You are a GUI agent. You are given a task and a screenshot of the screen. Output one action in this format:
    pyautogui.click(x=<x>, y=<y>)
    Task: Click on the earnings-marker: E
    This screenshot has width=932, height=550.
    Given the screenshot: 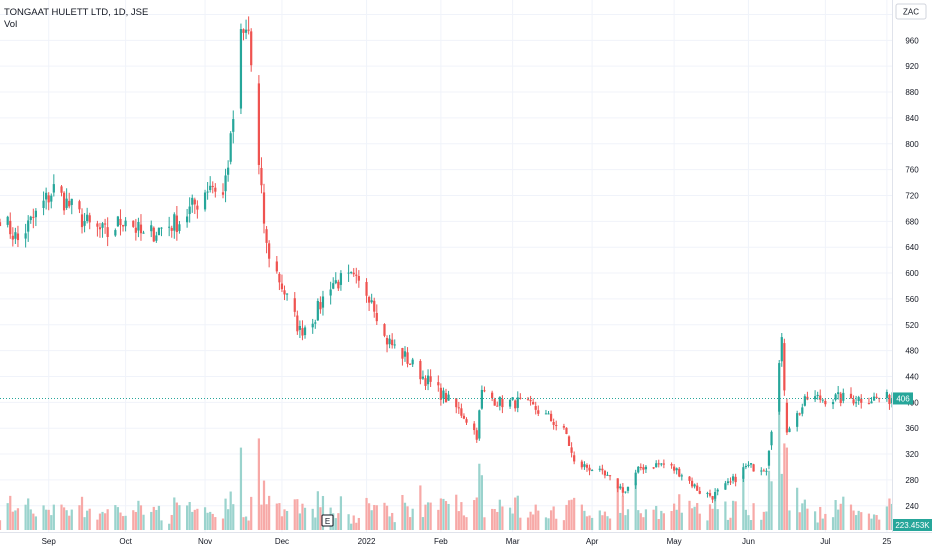 What is the action you would take?
    pyautogui.click(x=327, y=520)
    